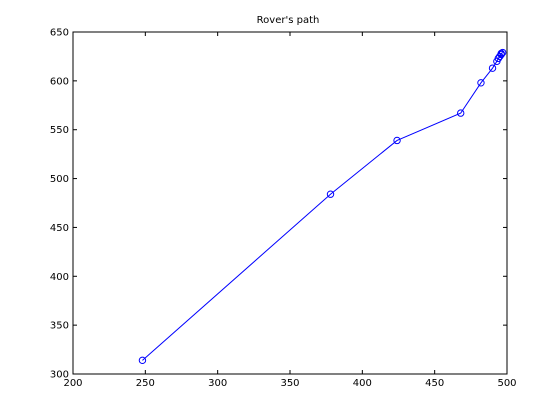 The height and width of the screenshot is (420, 560). What do you see at coordinates (59, 33) in the screenshot?
I see `y-tick-label: 650` at bounding box center [59, 33].